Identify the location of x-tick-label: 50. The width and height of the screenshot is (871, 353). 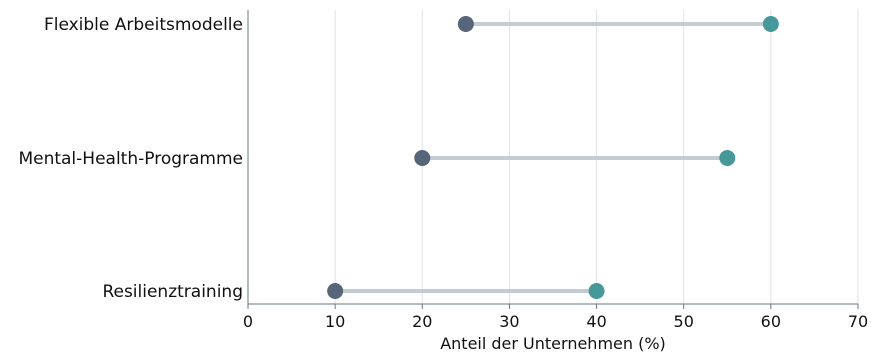
(684, 321).